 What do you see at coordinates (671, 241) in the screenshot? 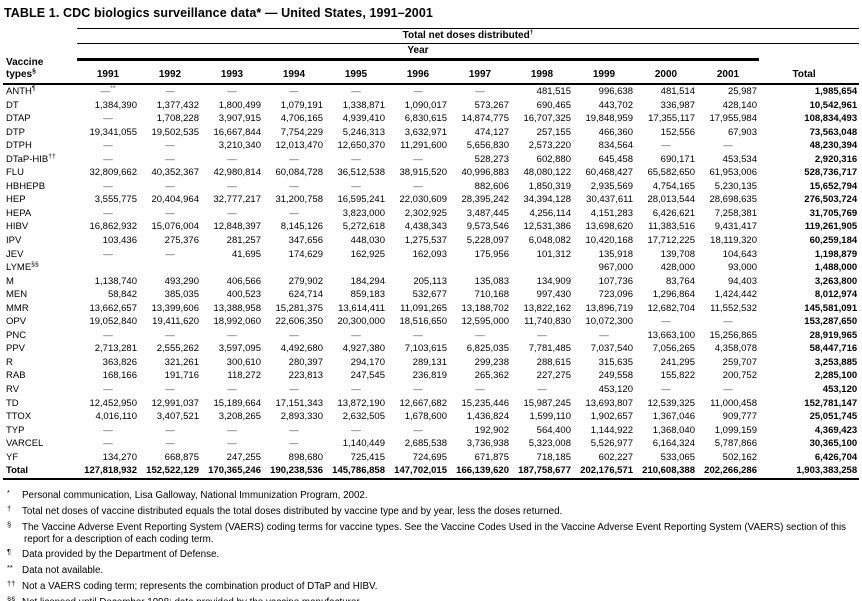
I see `value-cell: 17,712,225` at bounding box center [671, 241].